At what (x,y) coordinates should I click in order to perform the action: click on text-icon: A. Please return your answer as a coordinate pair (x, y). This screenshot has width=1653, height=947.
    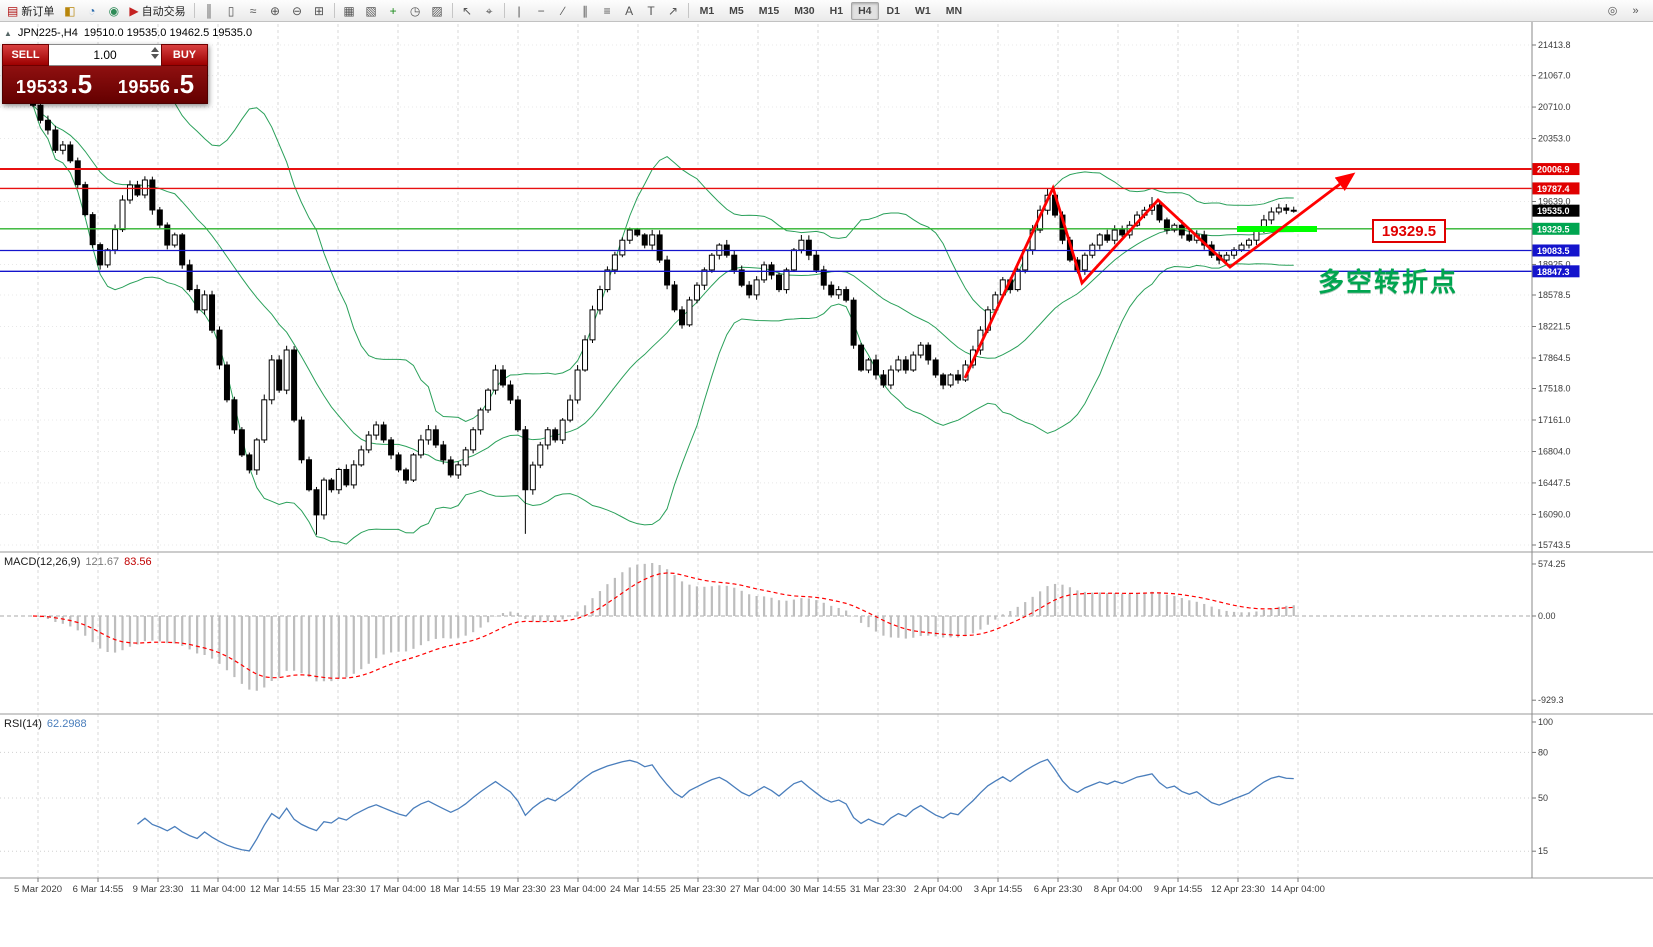
    Looking at the image, I should click on (629, 10).